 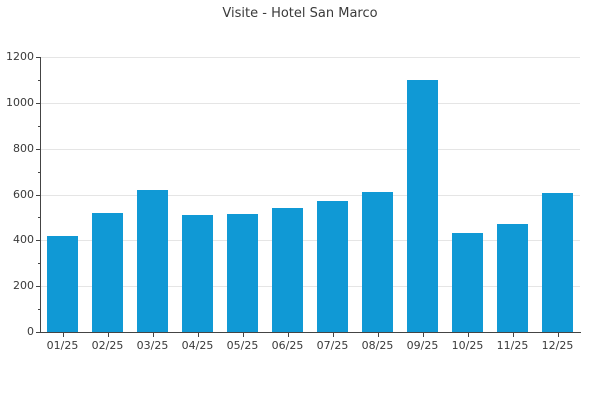 What do you see at coordinates (30, 331) in the screenshot?
I see `y-tick-label: 0` at bounding box center [30, 331].